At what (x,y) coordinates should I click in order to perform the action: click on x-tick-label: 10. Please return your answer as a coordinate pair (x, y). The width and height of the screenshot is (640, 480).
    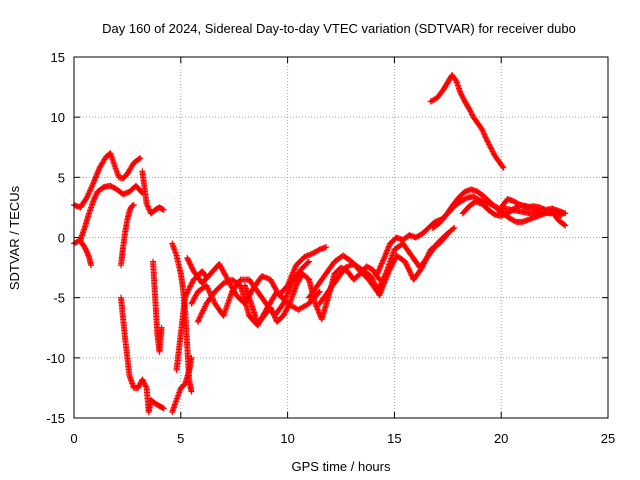
    Looking at the image, I should click on (287, 438).